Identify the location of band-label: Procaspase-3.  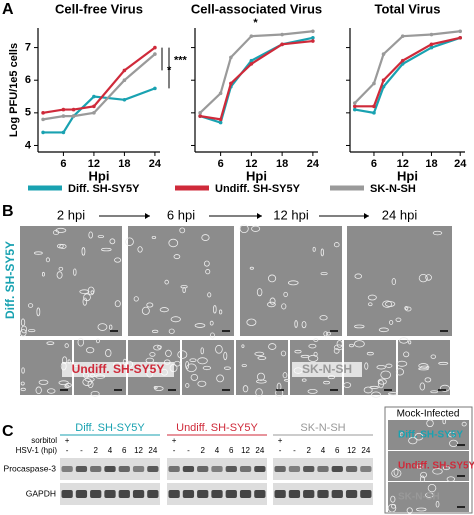
(30, 468).